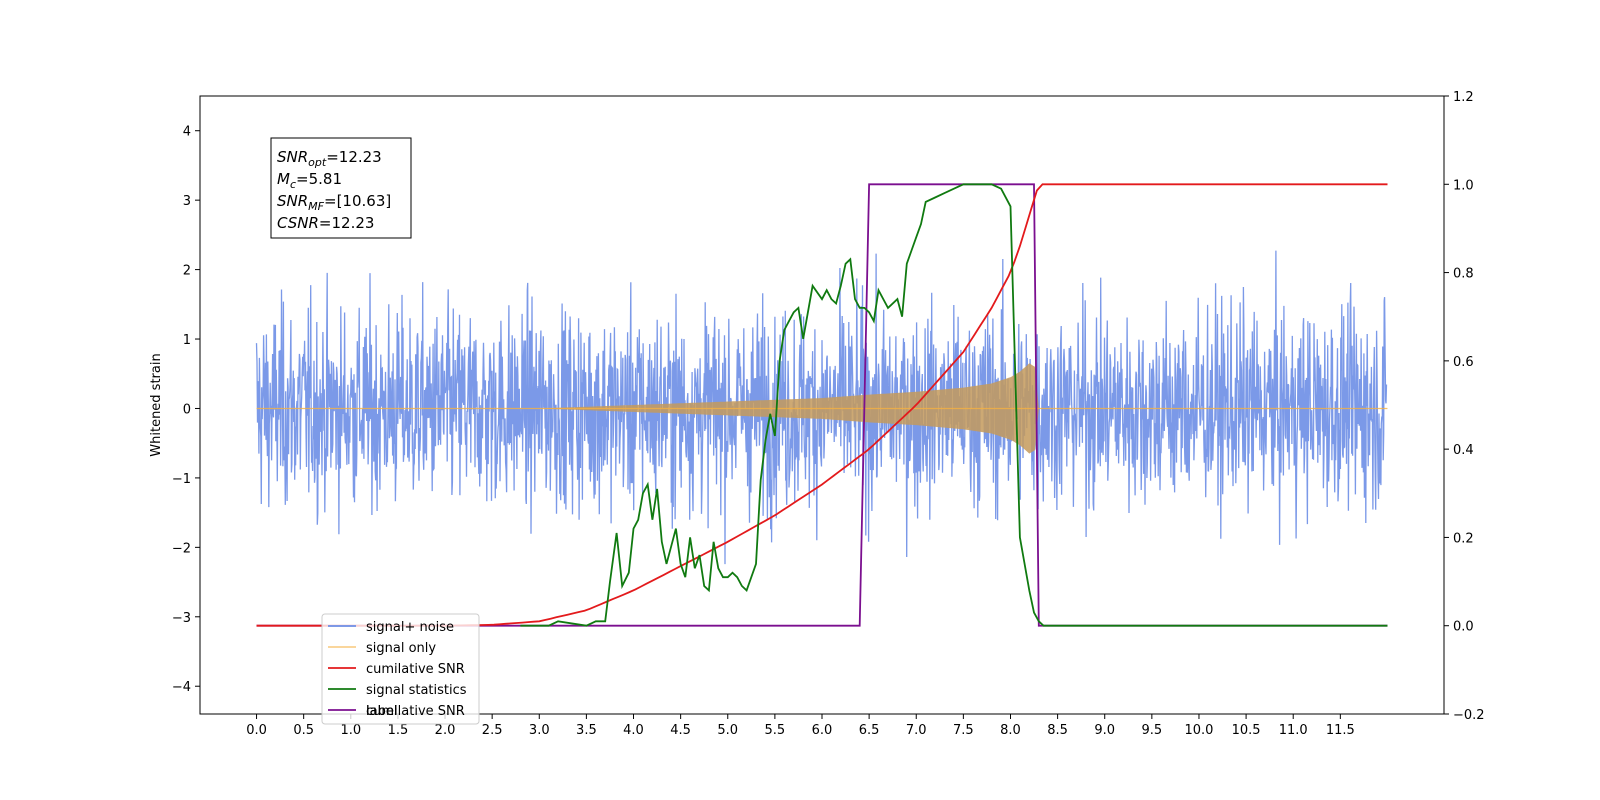  Describe the element at coordinates (445, 730) in the screenshot. I see `x-tick-label: 2.0` at that location.